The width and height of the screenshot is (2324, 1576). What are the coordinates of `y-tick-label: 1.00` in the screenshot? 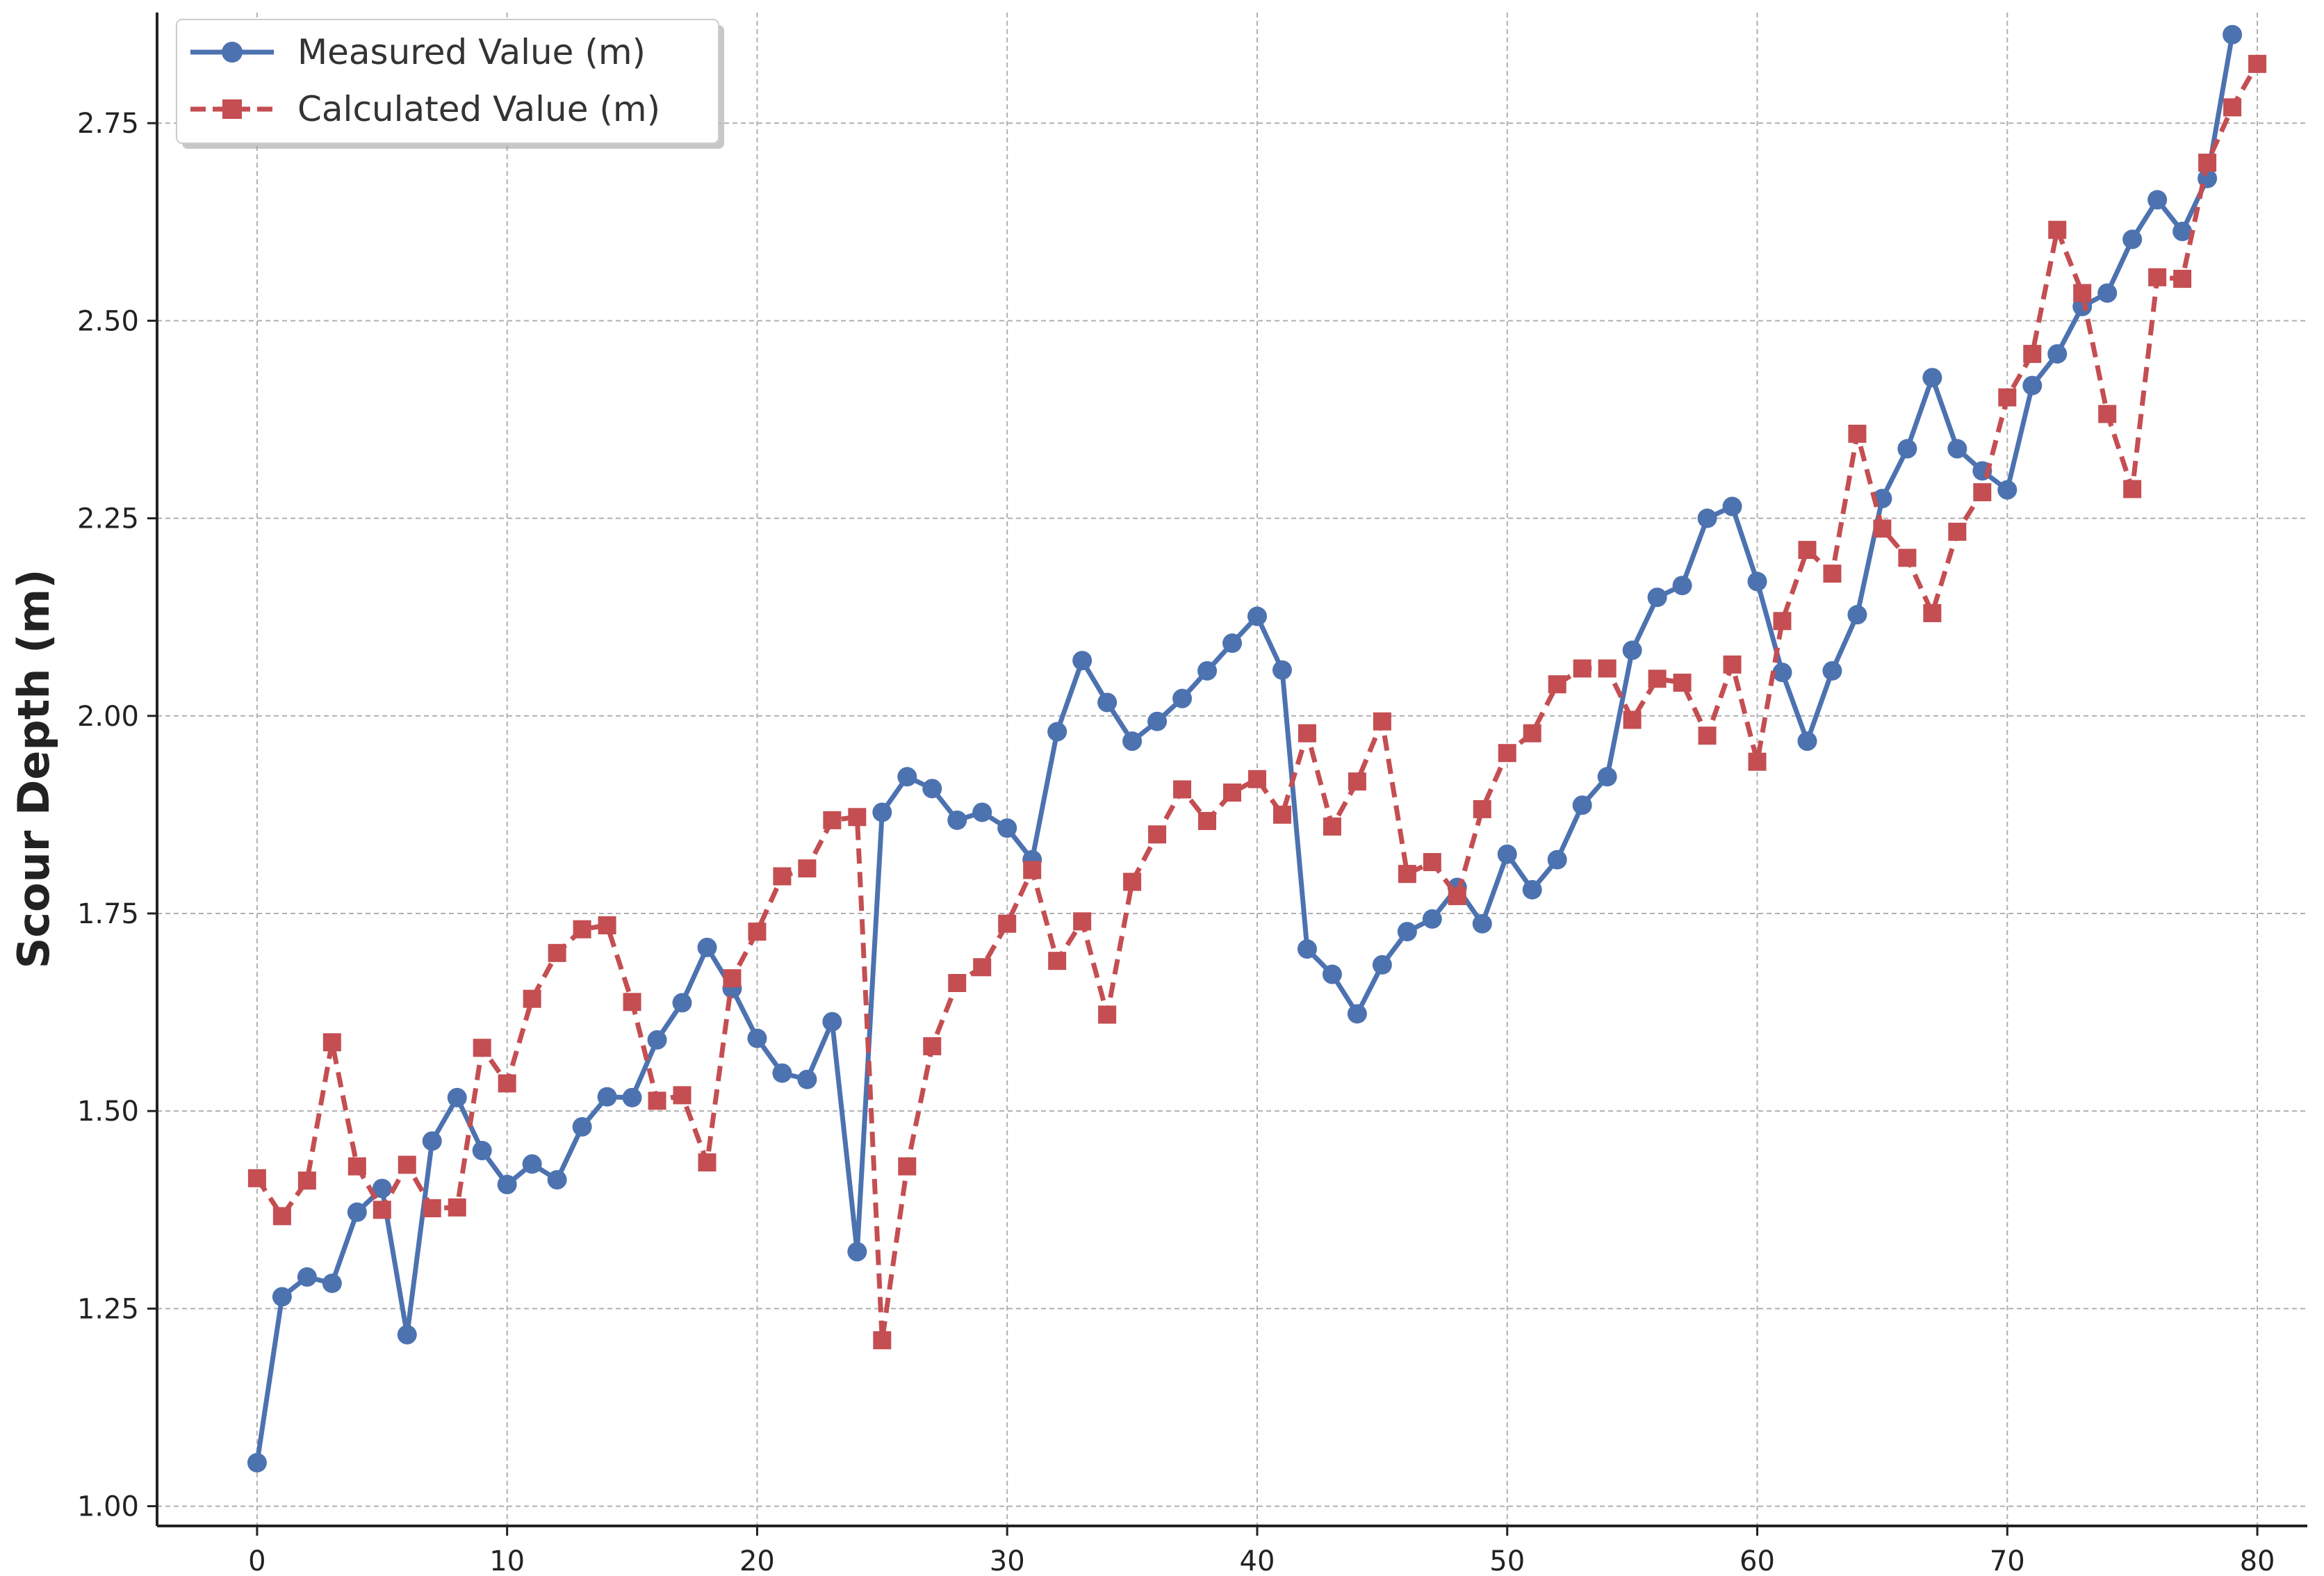 It's located at (108, 1507).